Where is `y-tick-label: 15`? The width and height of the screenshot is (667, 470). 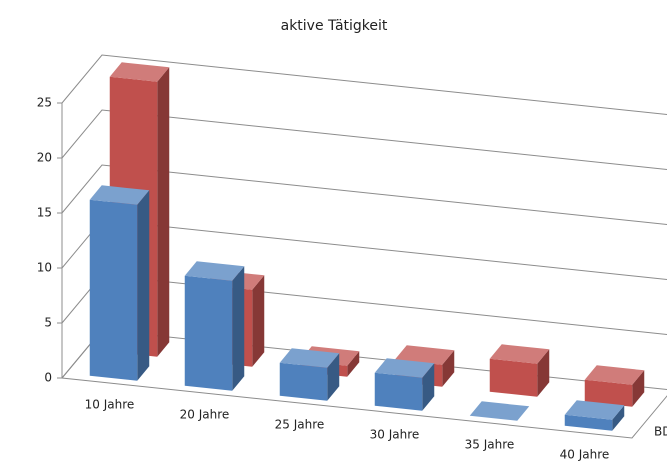 y-tick-label: 15 is located at coordinates (44, 213).